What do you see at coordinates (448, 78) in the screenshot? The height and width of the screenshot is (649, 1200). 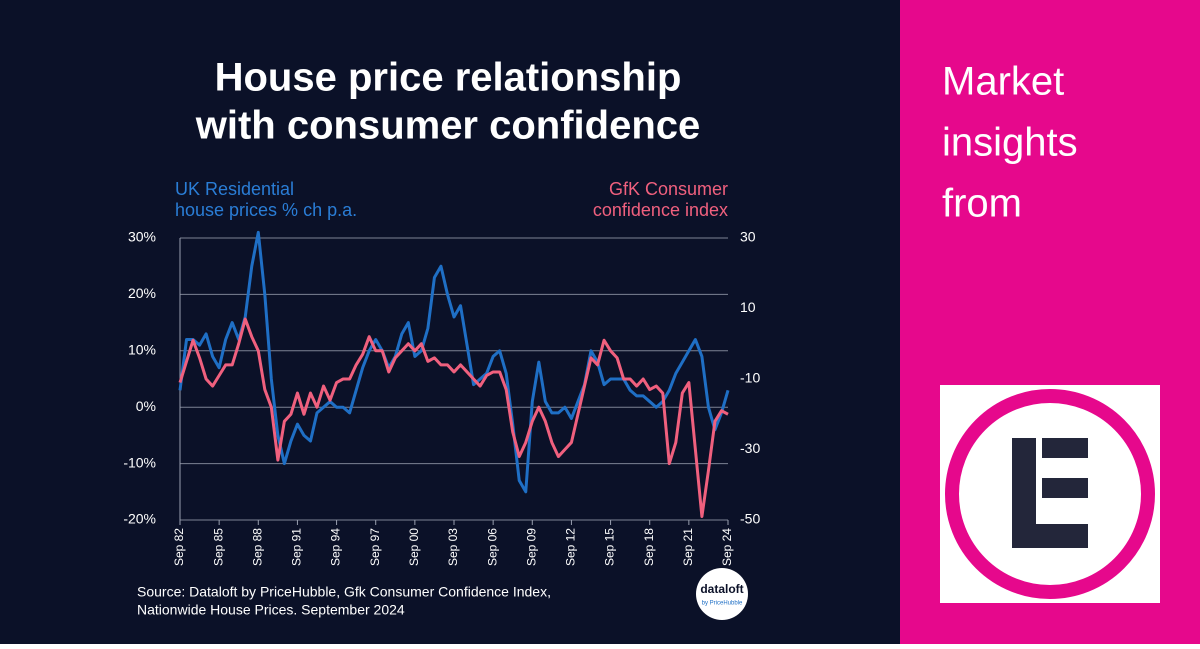 I see `chart-title: House price relationship` at bounding box center [448, 78].